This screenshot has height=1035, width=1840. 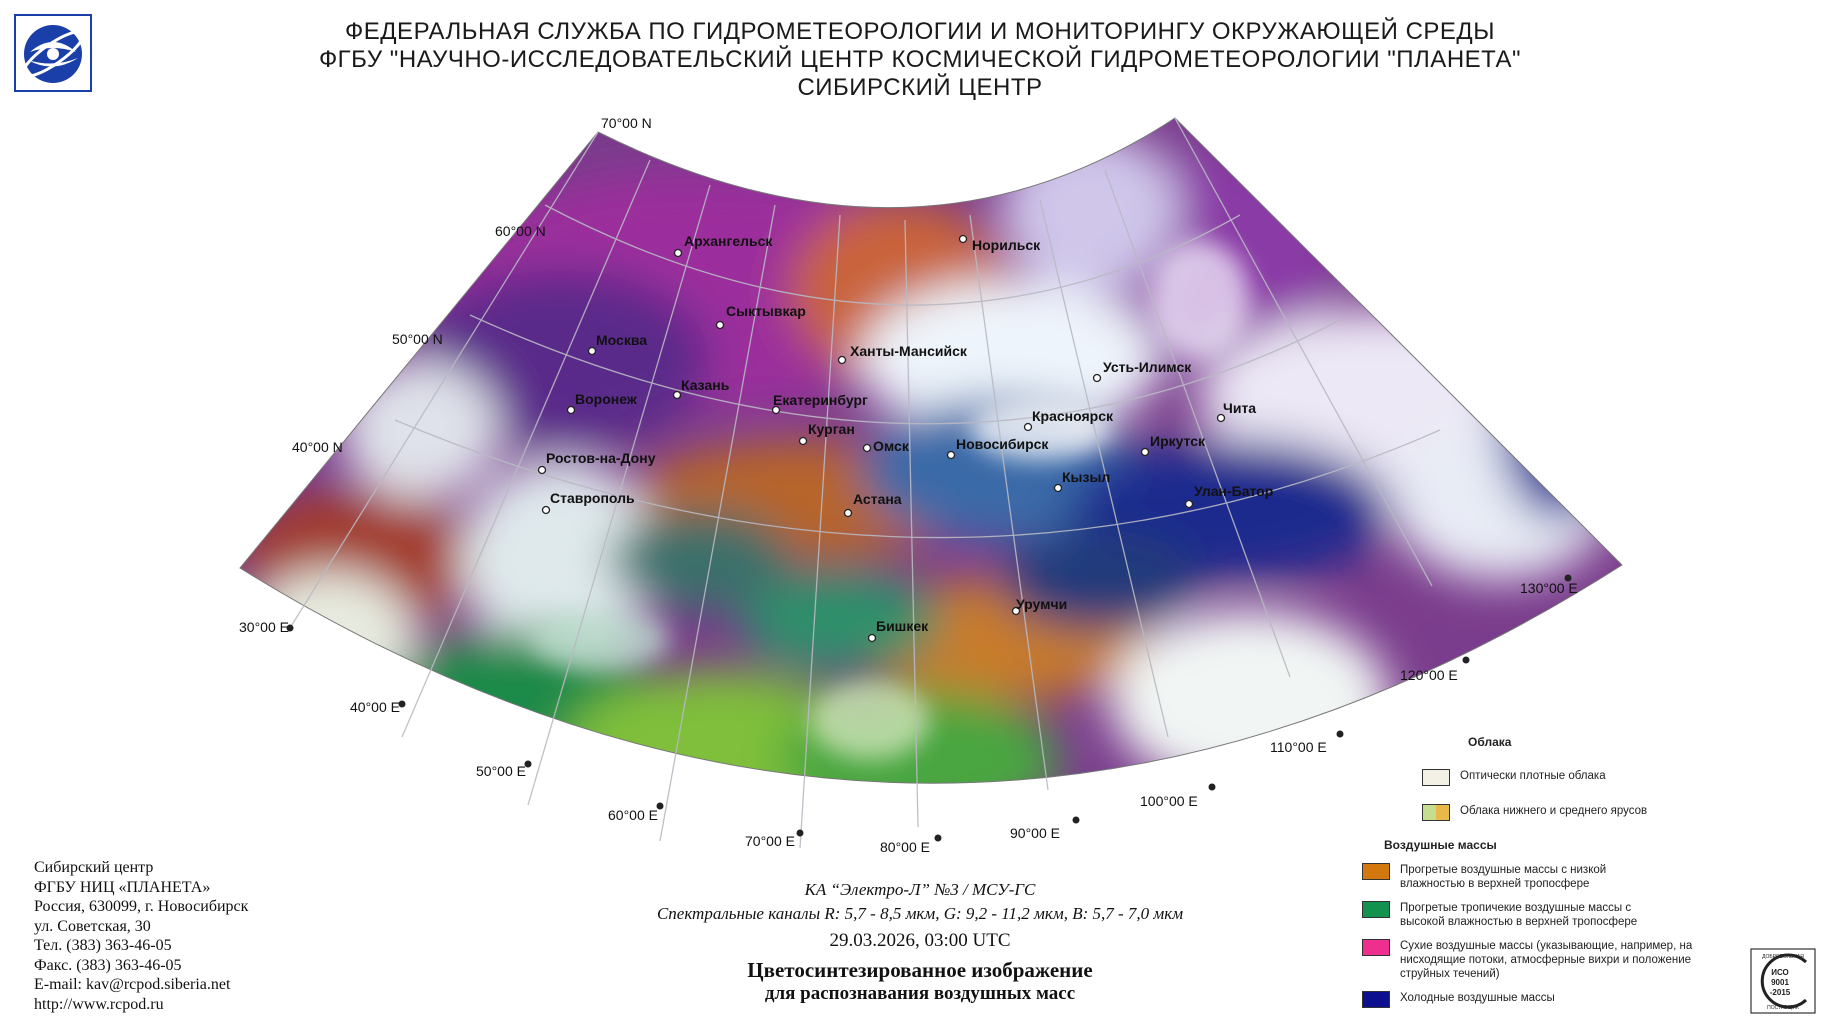 I want to click on legend-swatch-cold, so click(x=1376, y=999).